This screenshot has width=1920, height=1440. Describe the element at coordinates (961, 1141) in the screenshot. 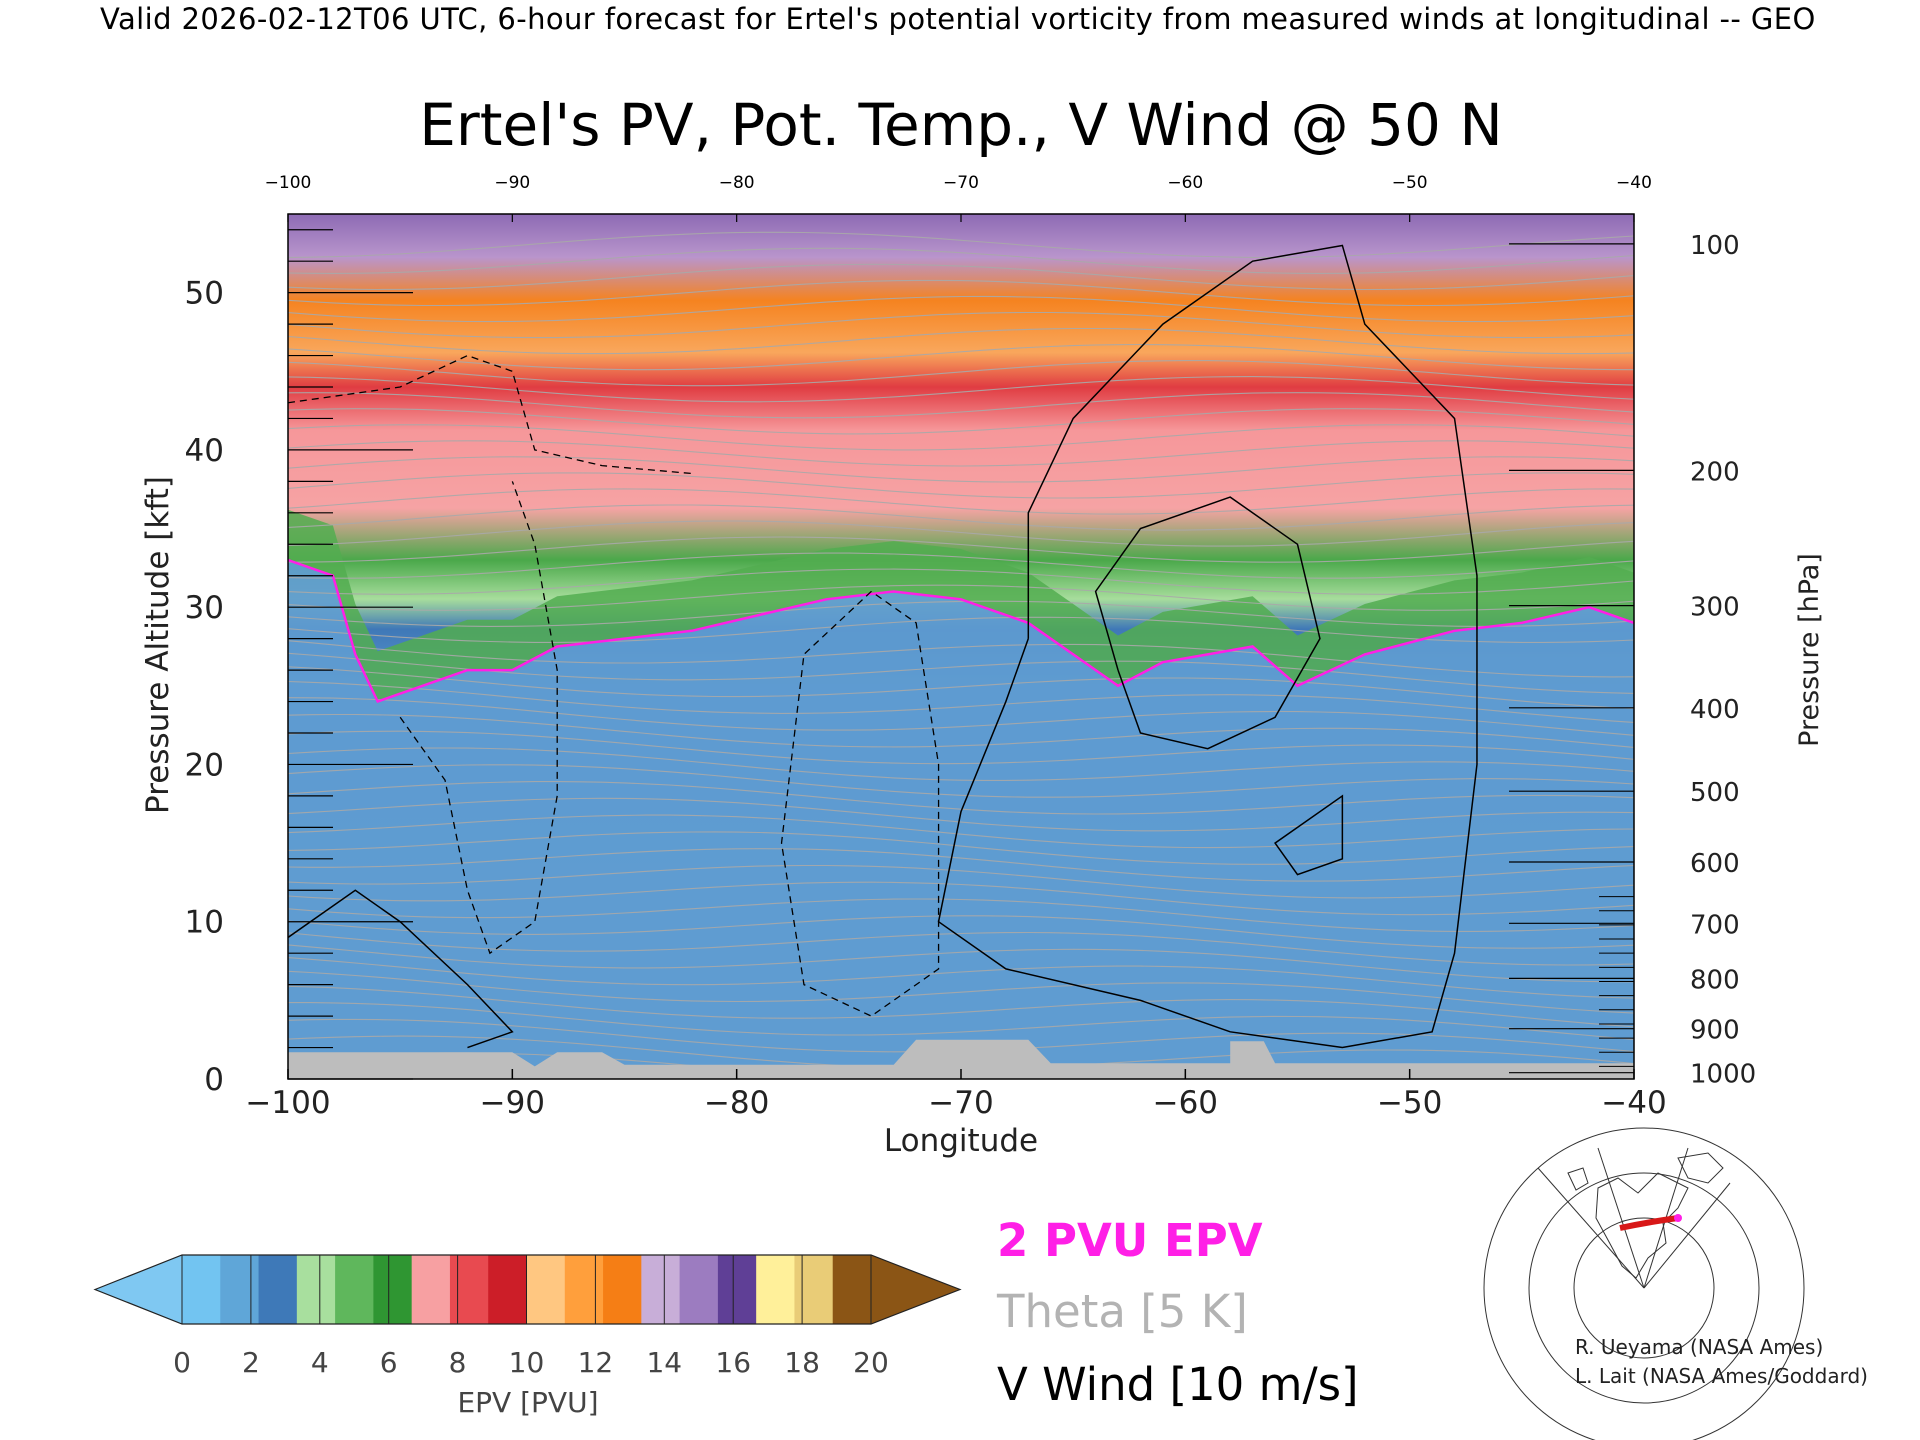

I see `x-axis-label: Longitude` at that location.